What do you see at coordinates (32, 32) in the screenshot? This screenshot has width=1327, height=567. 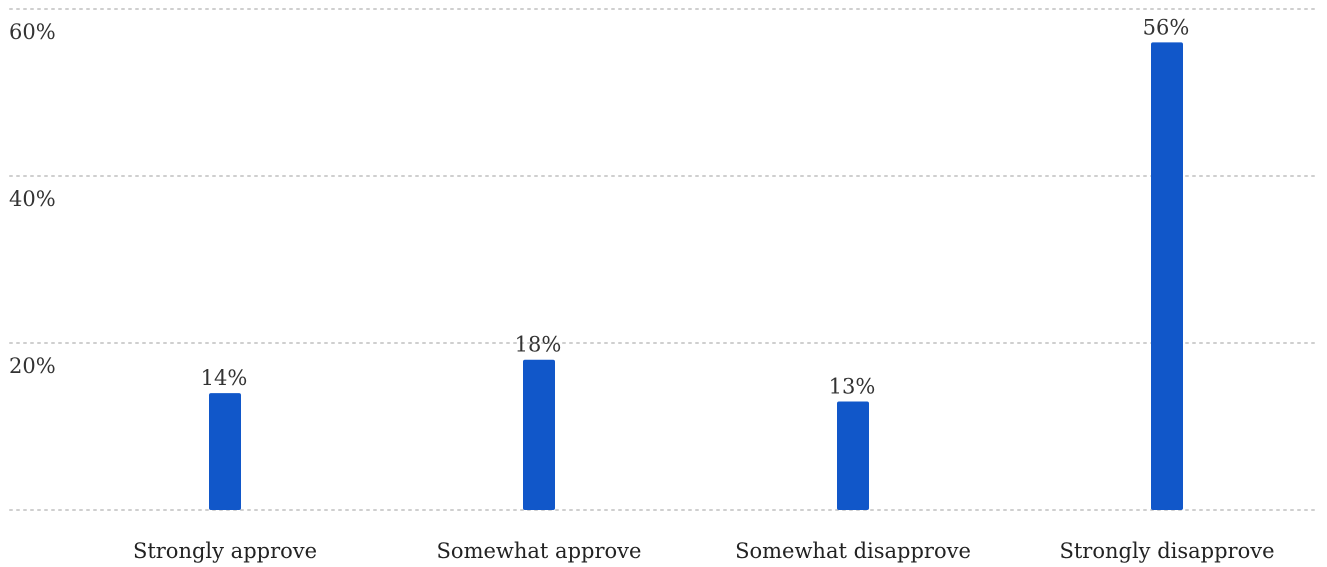 I see `y-tick-label: 60%` at bounding box center [32, 32].